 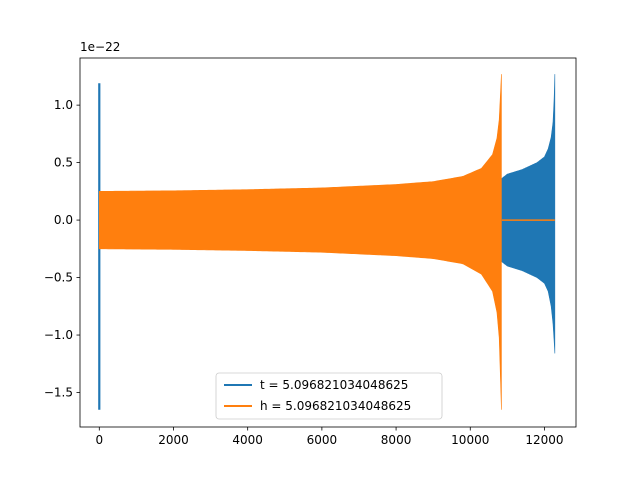 I want to click on x-tick-label: 0, so click(x=99, y=440).